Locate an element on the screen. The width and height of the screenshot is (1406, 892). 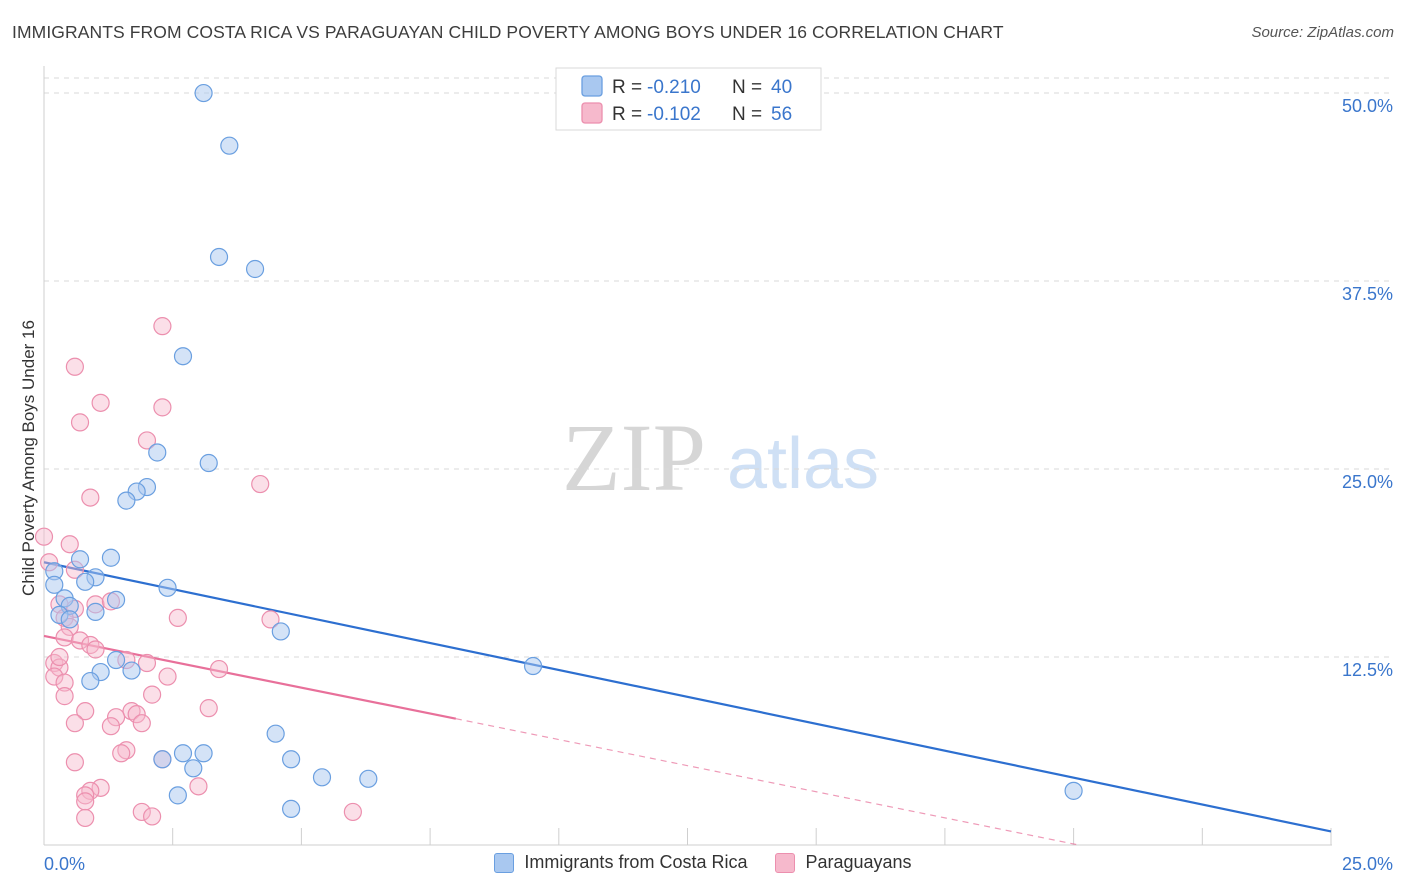
legend-item-costa-rica: Immigrants from Costa Rica is located at coordinates (620, 862).